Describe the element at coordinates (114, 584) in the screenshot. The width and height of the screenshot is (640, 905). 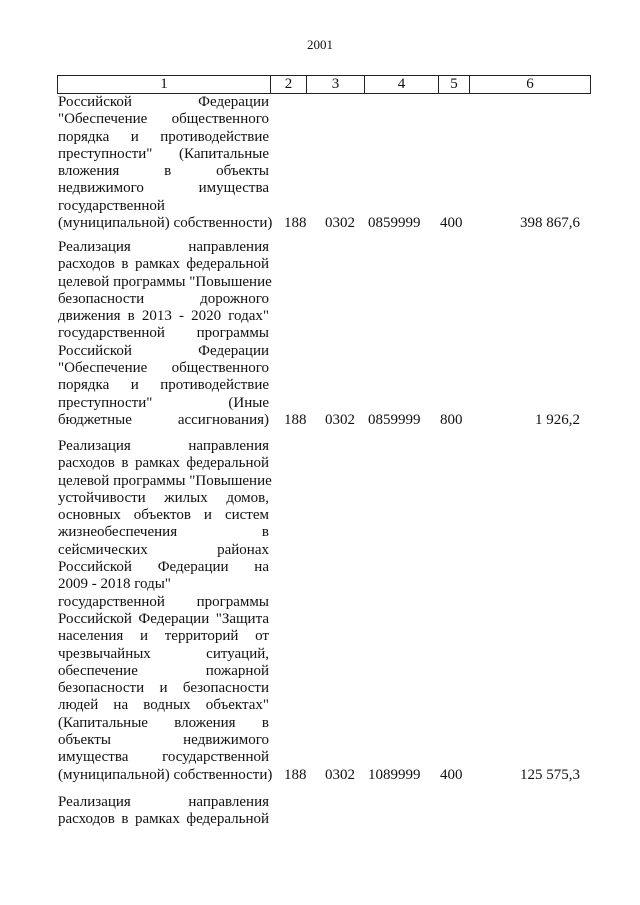
I see `description-line: 2009 - 2018 годы"` at that location.